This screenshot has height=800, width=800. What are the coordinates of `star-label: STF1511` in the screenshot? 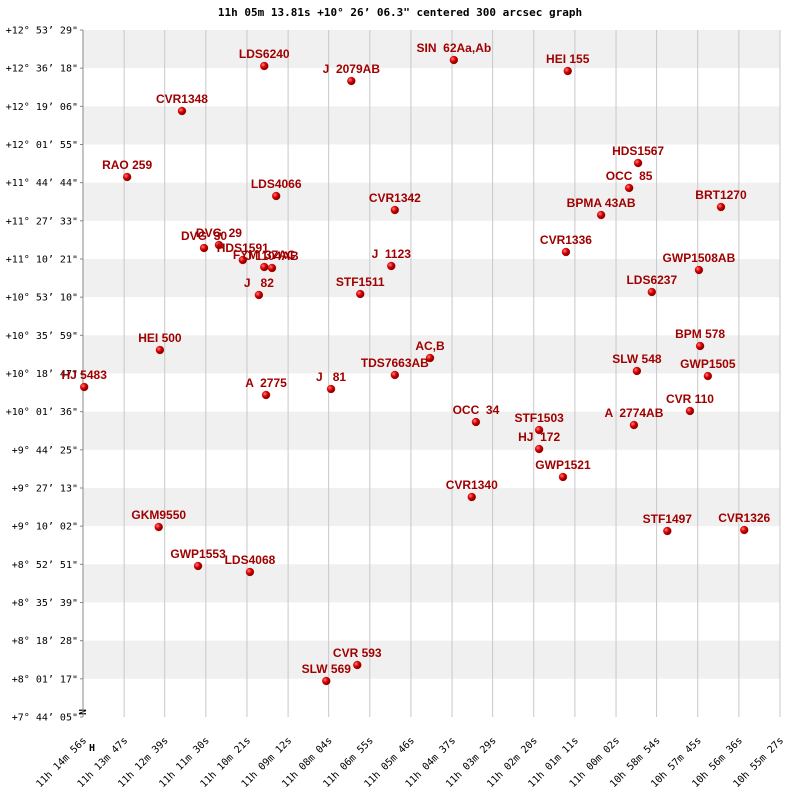 It's located at (360, 282).